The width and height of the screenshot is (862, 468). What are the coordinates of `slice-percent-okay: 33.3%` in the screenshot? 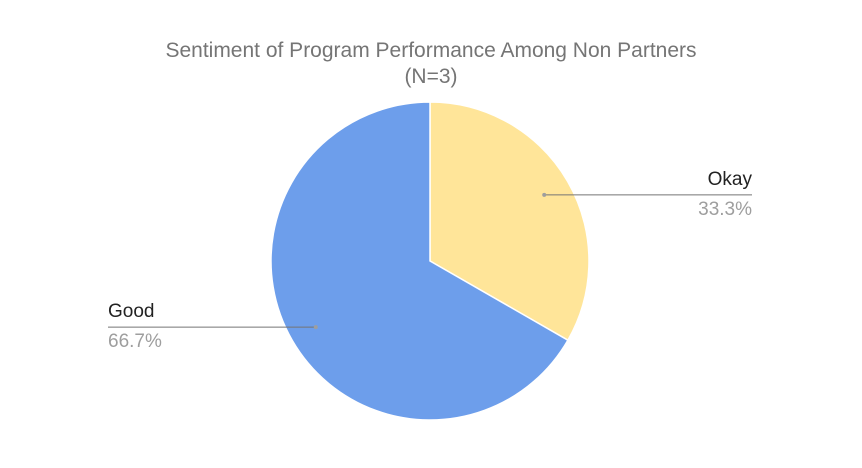 It's located at (725, 209).